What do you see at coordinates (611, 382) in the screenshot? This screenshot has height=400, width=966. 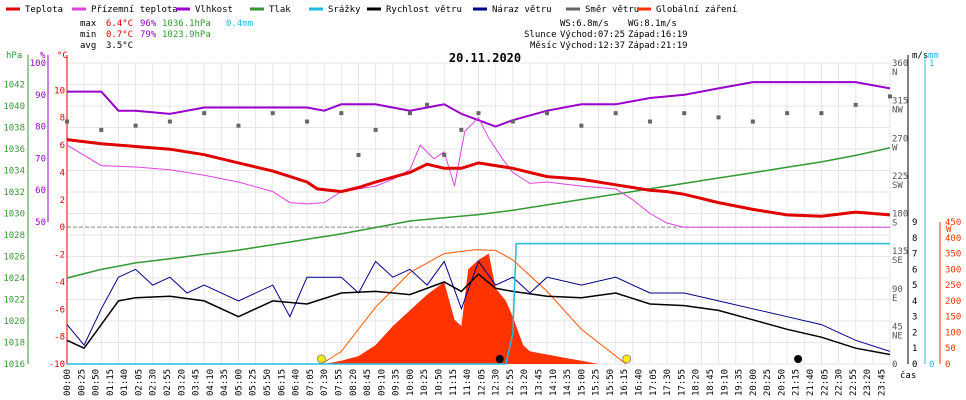 I see `x-tick: 15:50` at bounding box center [611, 382].